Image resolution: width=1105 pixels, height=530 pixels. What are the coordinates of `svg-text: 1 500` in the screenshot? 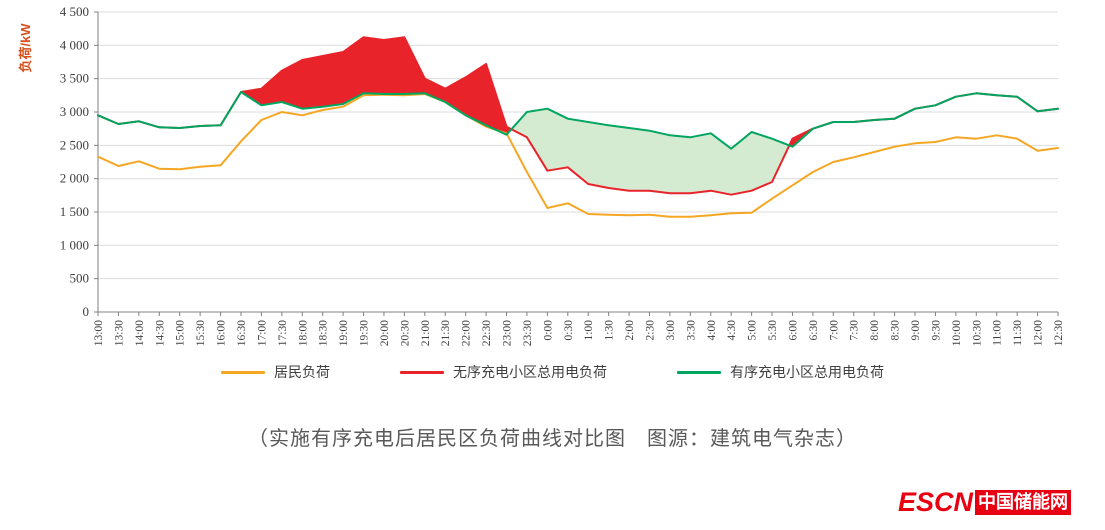 It's located at (74, 211).